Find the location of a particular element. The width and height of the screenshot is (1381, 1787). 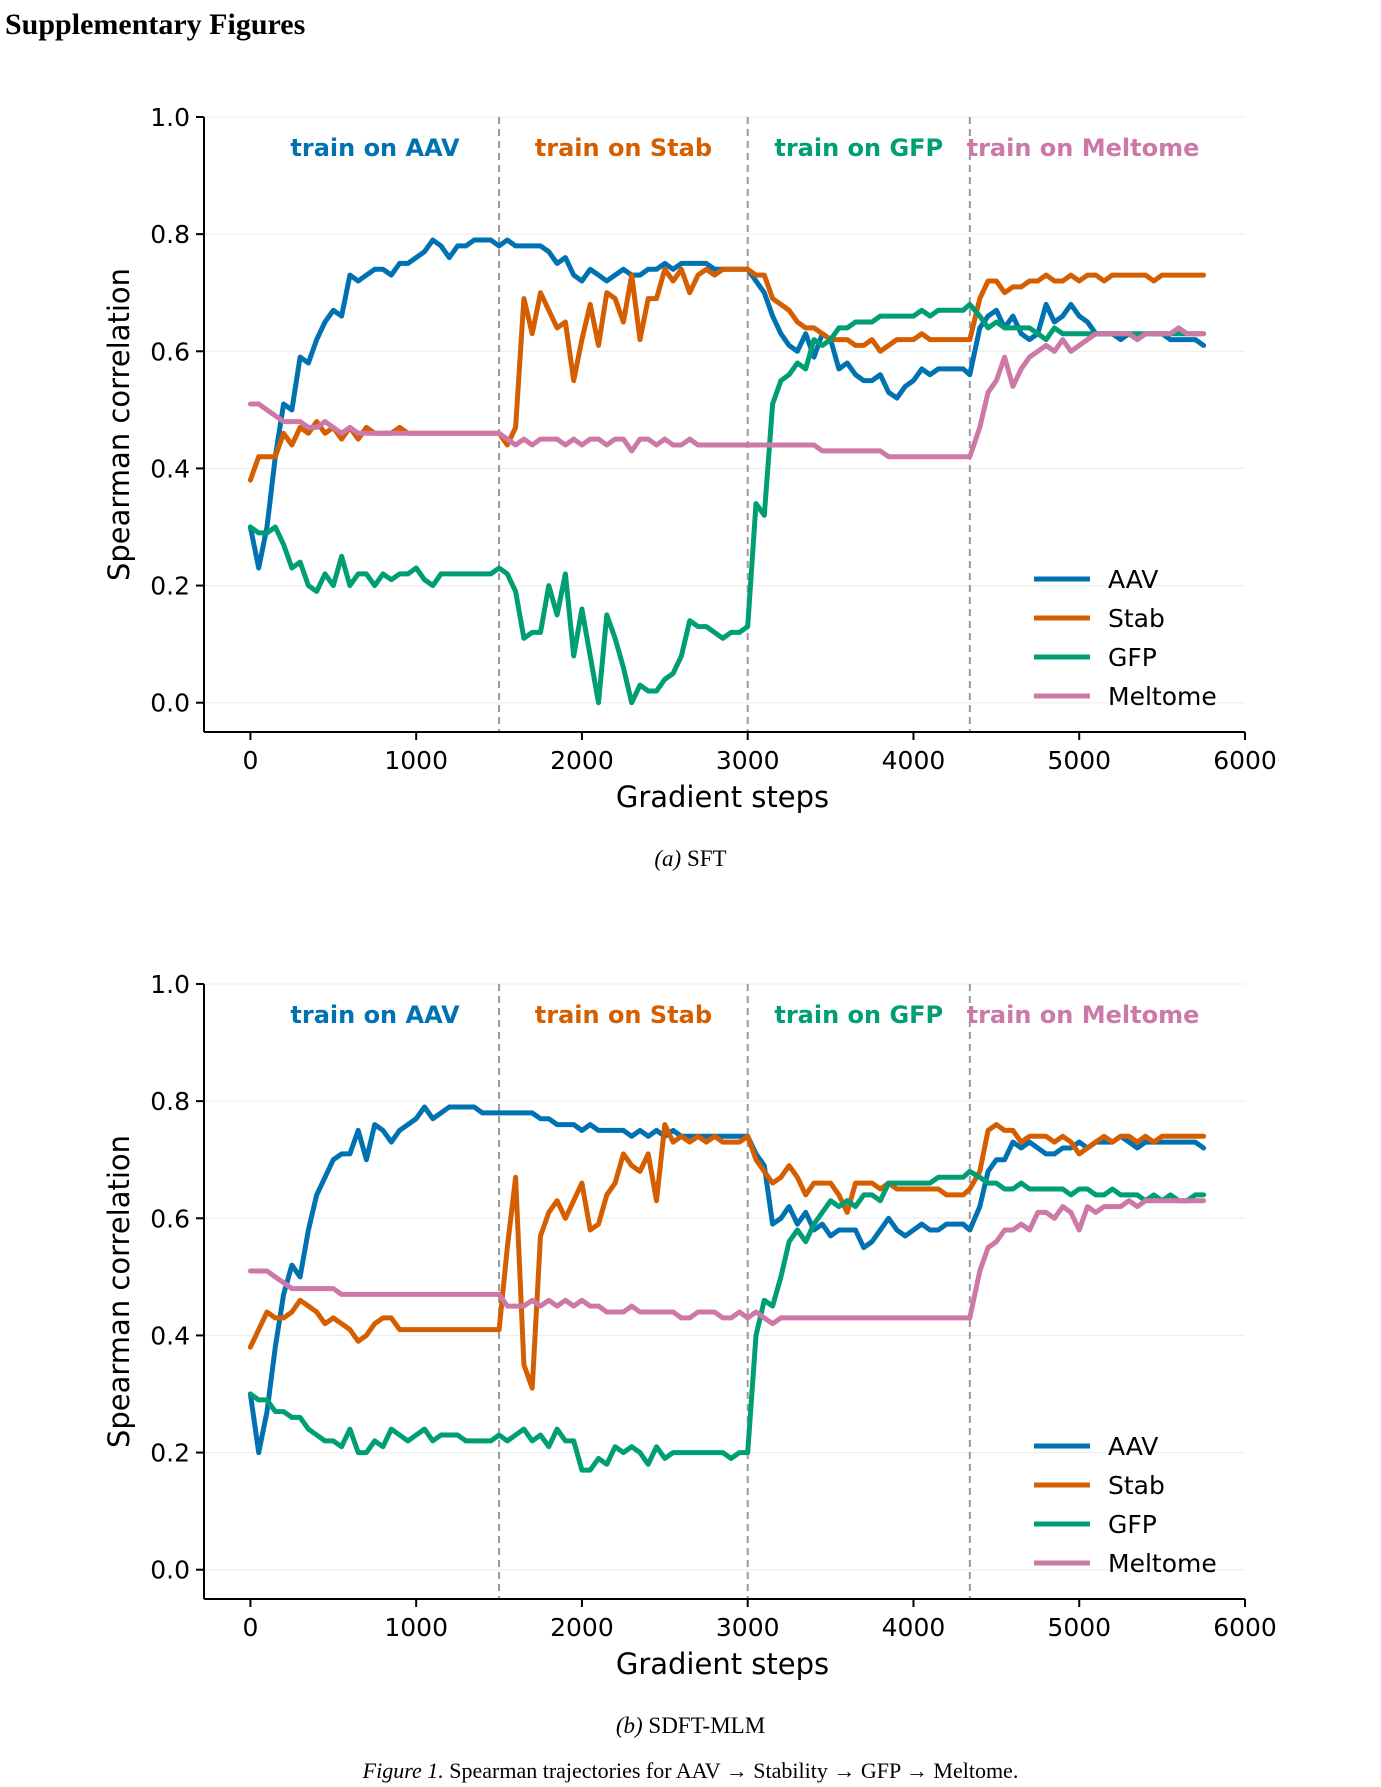

chart-1-x-tick-label: 0 is located at coordinates (250, 1627).